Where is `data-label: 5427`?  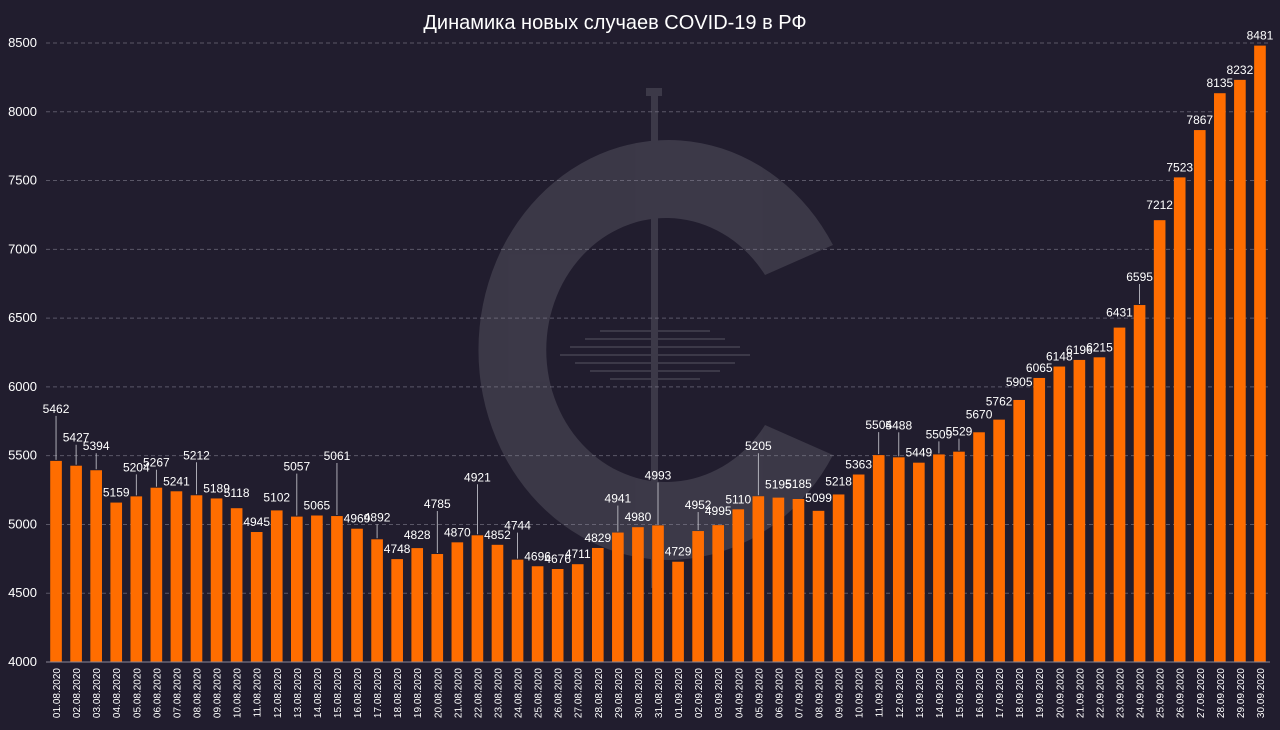 data-label: 5427 is located at coordinates (76, 438).